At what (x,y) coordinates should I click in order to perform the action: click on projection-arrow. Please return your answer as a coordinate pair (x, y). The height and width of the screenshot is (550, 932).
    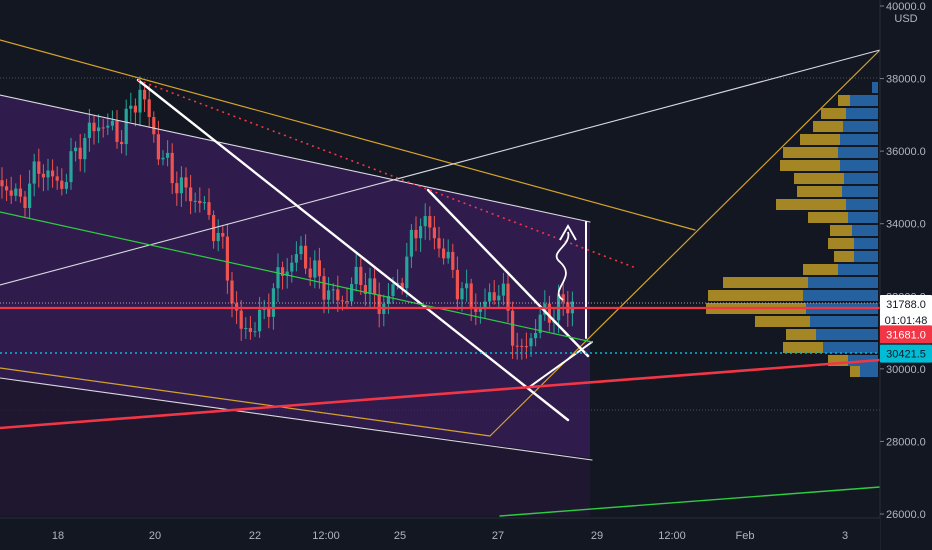
    Looking at the image, I should click on (562, 266).